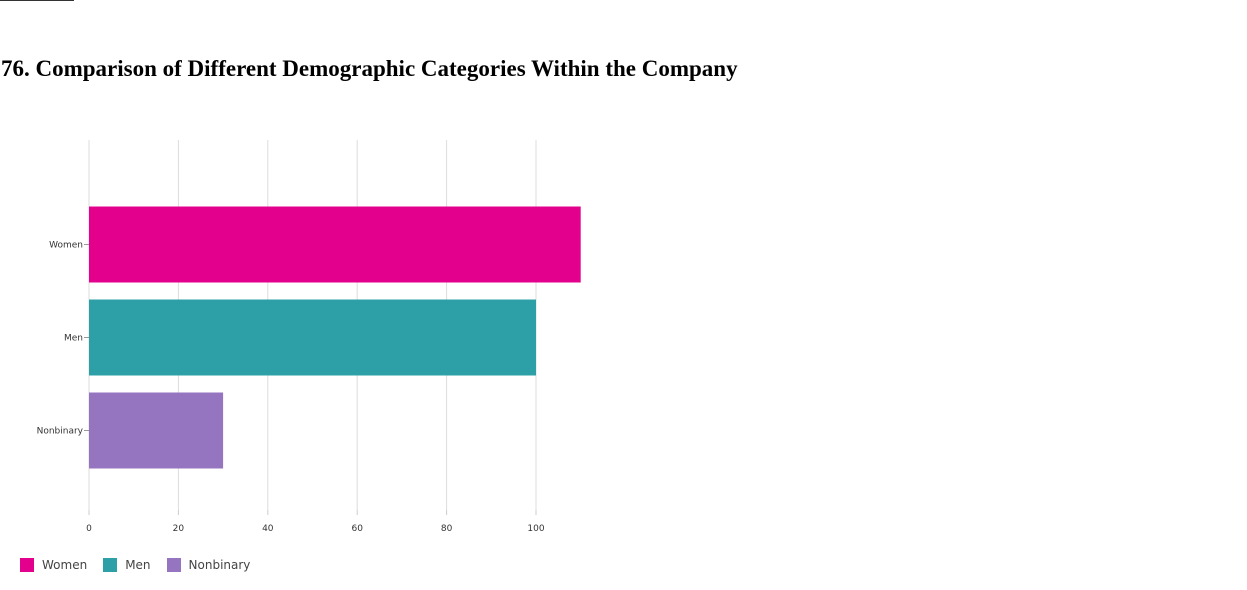 The width and height of the screenshot is (1247, 590). Describe the element at coordinates (357, 529) in the screenshot. I see `x-tick-label: 60` at that location.